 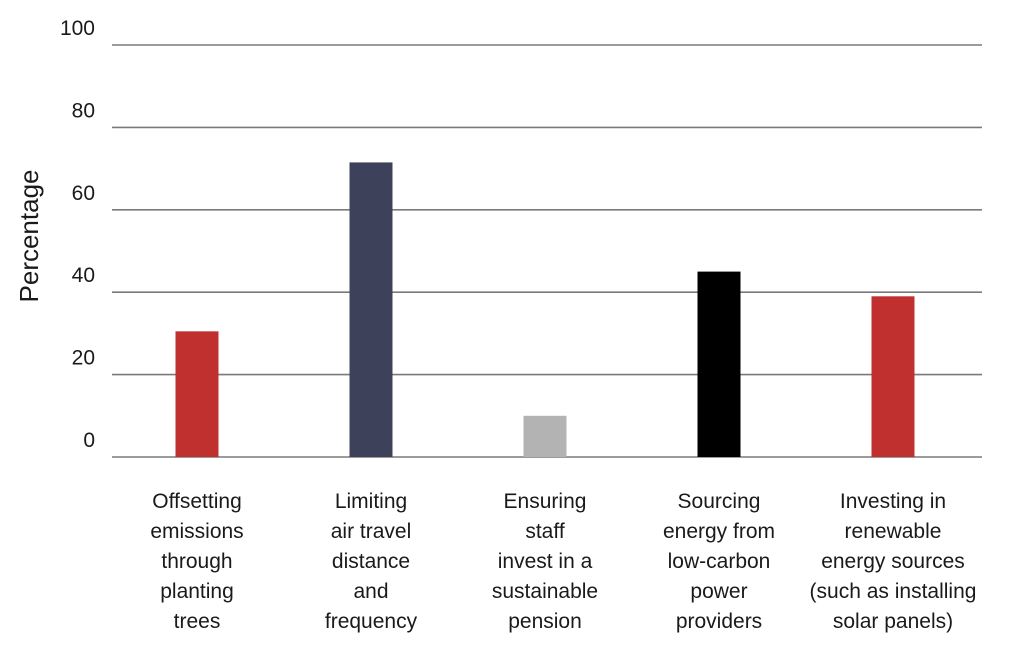 What do you see at coordinates (893, 501) in the screenshot?
I see `category-label-line: Investing in` at bounding box center [893, 501].